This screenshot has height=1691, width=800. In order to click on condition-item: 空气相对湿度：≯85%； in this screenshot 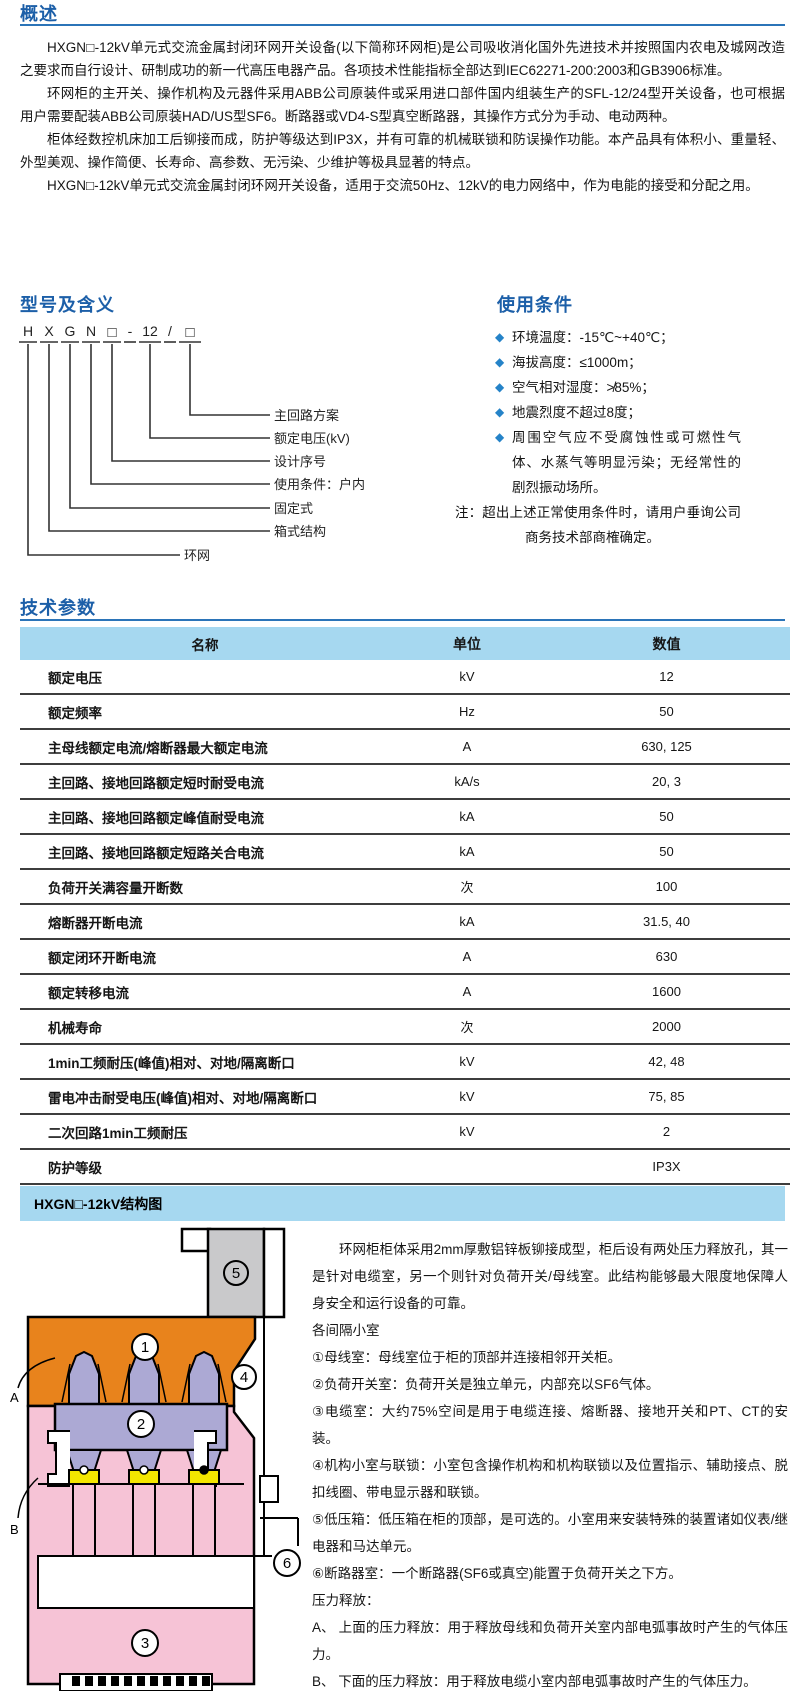, I will do `click(618, 387)`.